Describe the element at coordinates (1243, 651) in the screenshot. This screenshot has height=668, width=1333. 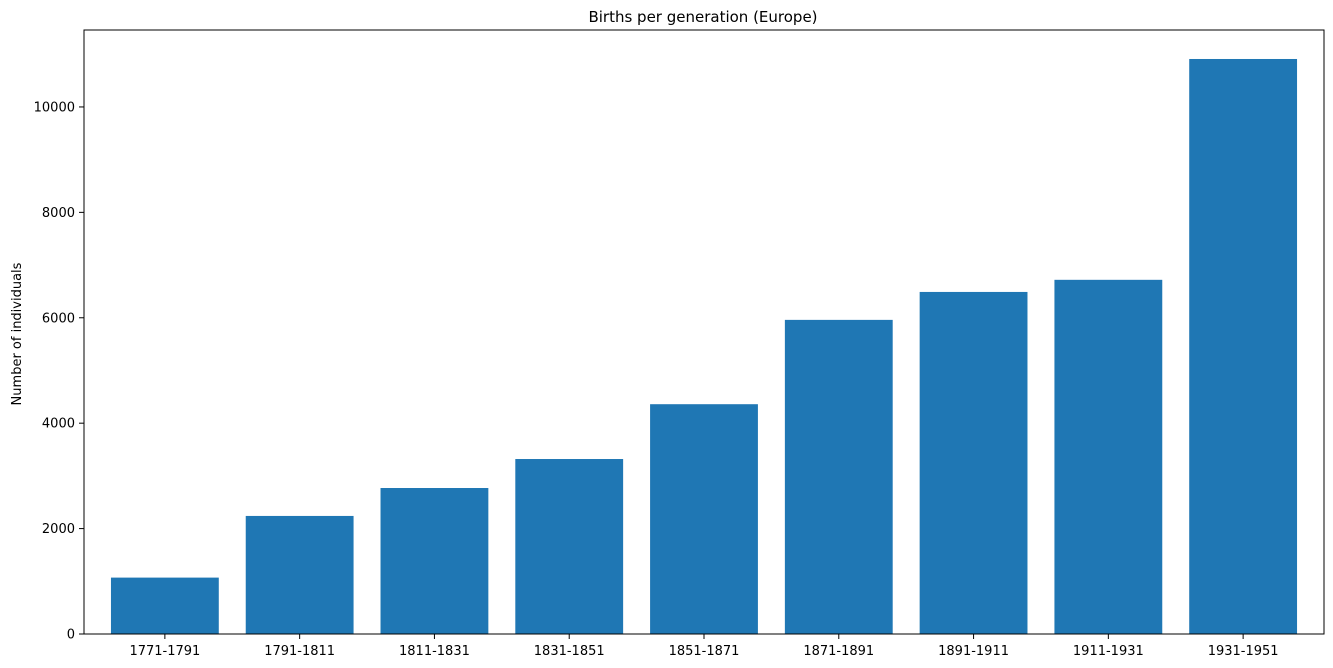
I see `x-tick-label: 1931-1951` at that location.